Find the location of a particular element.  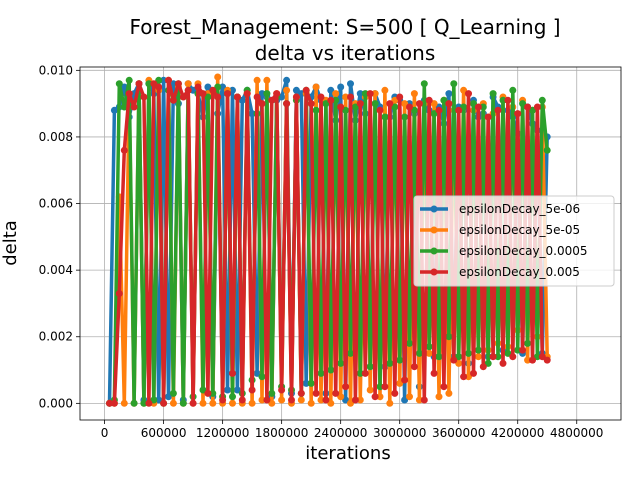

y-tick-label: 0.000 is located at coordinates (56, 403).